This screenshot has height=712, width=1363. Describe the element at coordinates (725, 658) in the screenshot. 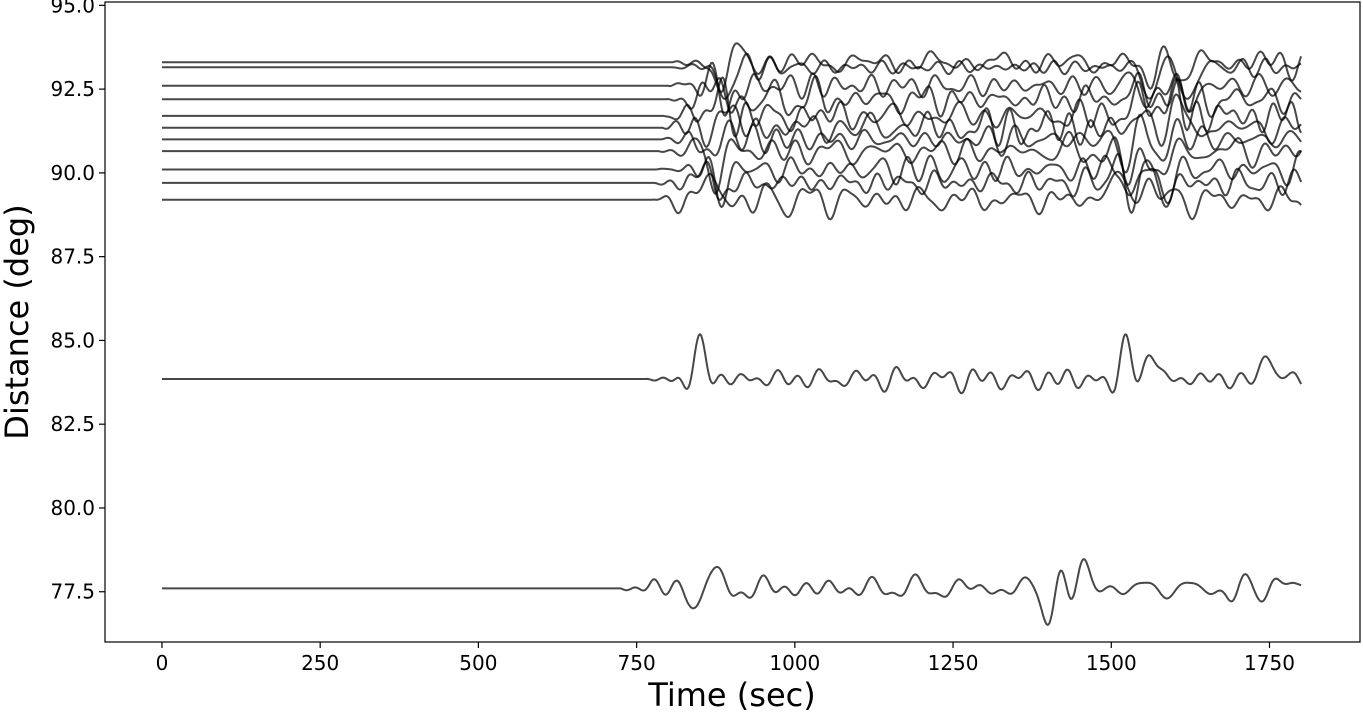

I see `x-axis: 0 250 500 750 1000 1250 1500 1750` at that location.